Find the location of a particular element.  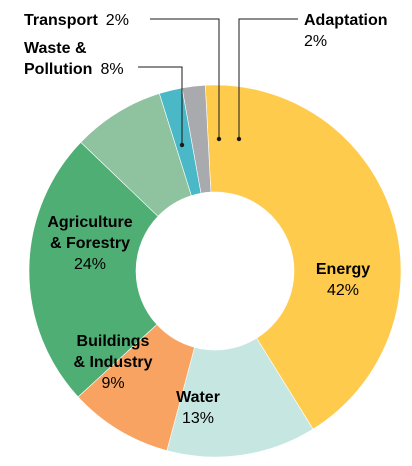

energy-pct: 42% is located at coordinates (343, 290).